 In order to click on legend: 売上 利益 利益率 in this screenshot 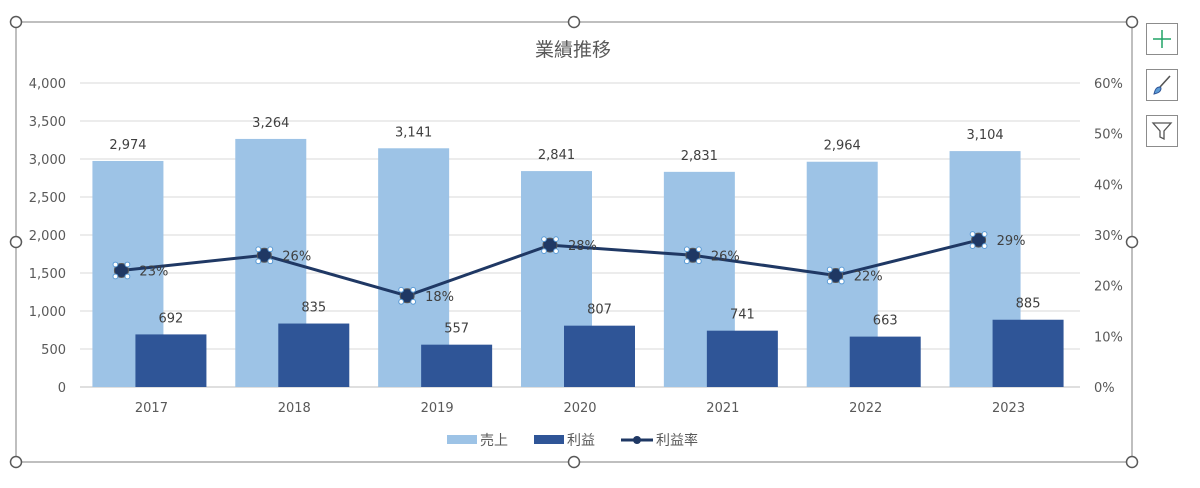, I will do `click(572, 440)`.